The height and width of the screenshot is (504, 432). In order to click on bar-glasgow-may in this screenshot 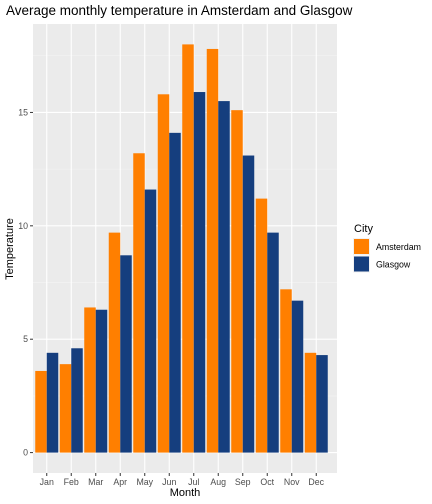, I will do `click(150, 321)`.